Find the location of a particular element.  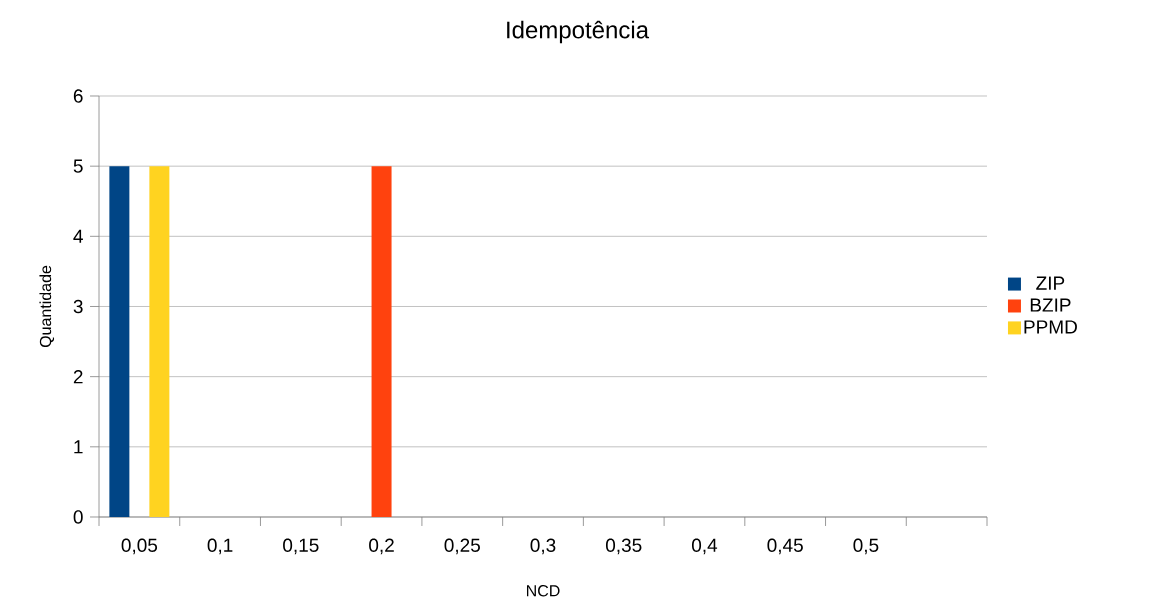

x-tick-label: 0,45 is located at coordinates (785, 546).